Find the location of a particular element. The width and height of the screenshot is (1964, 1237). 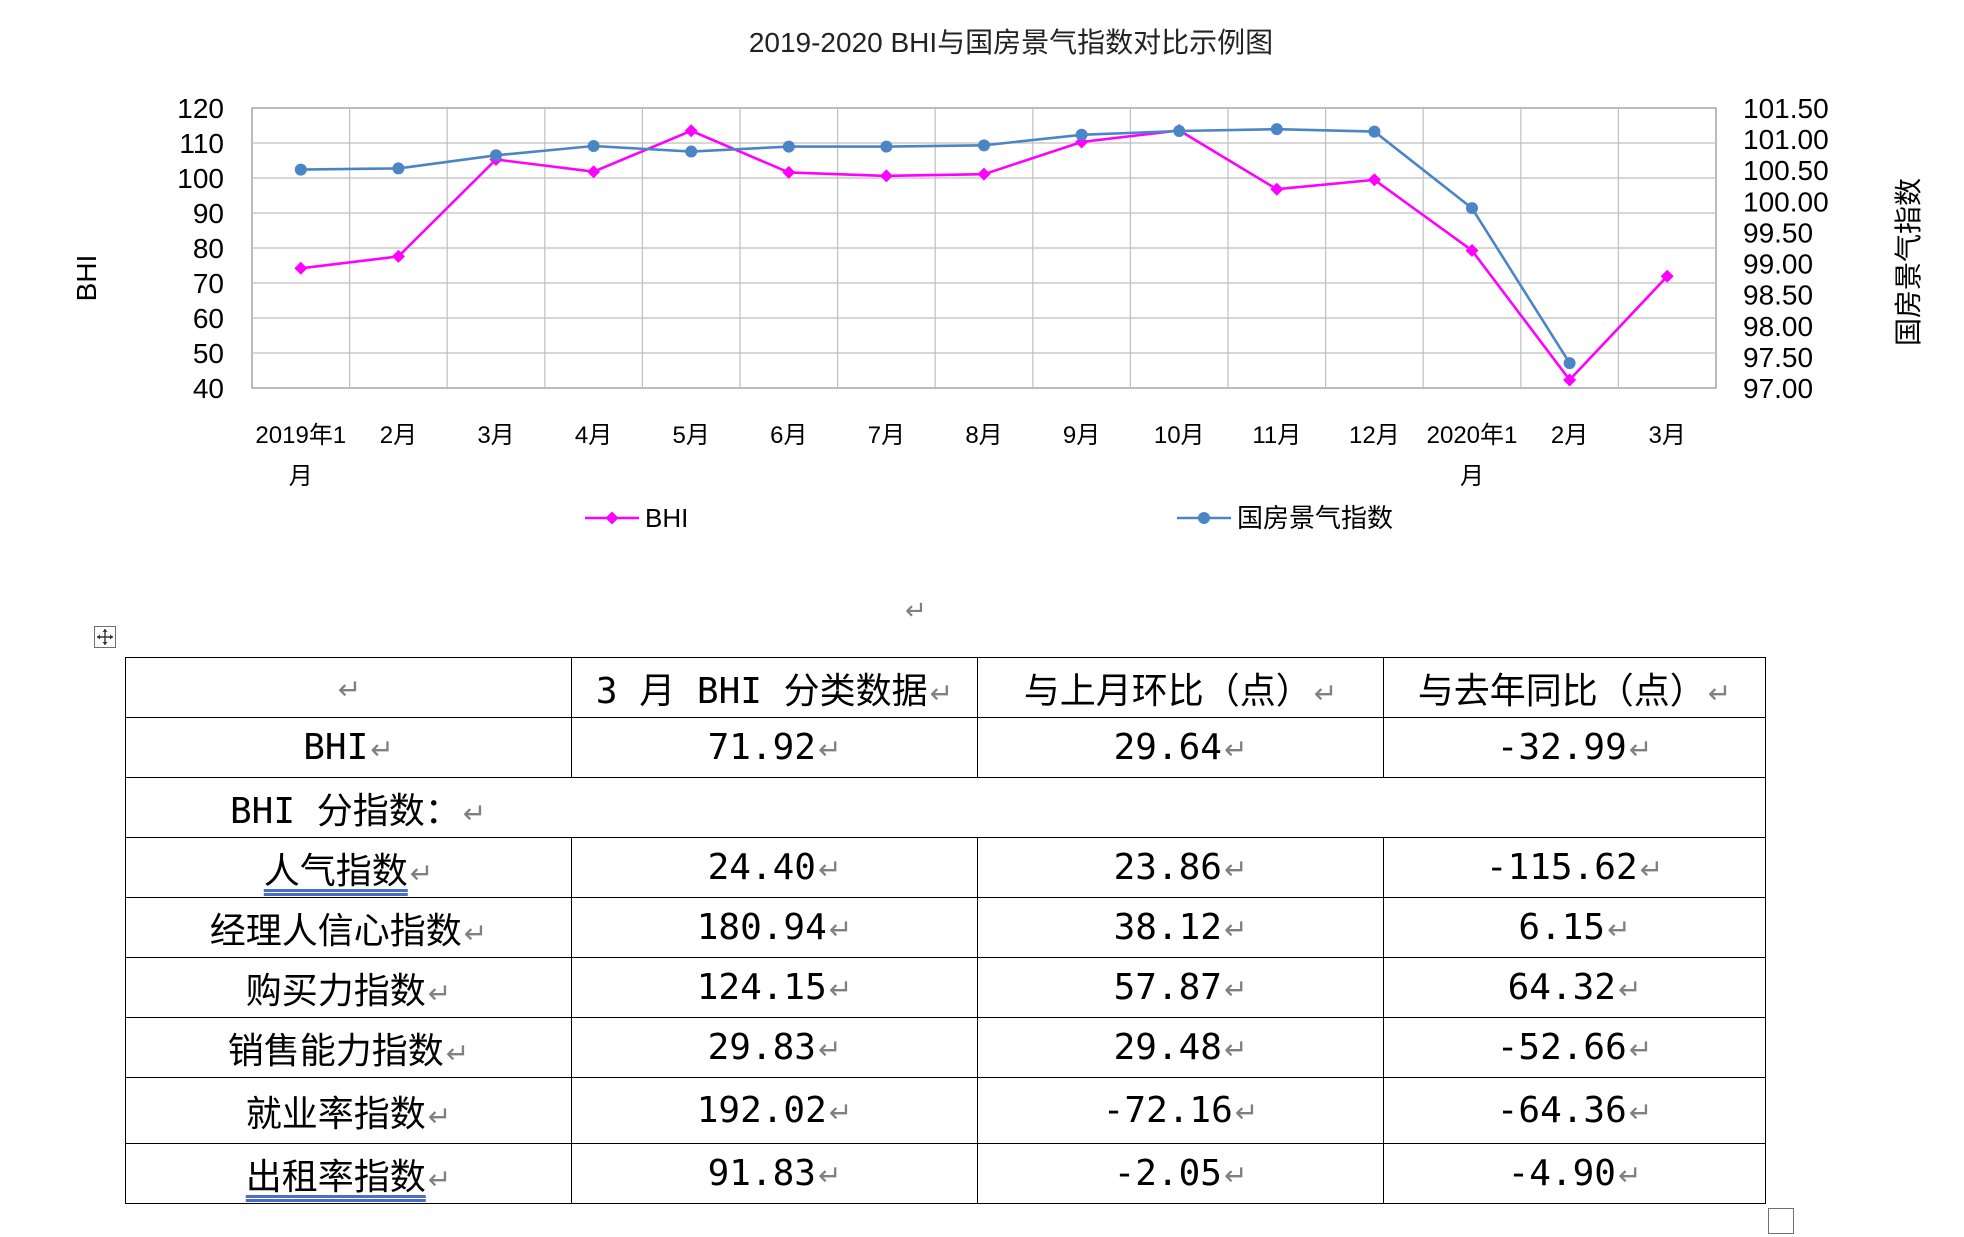

header-cell-empty: ↵ is located at coordinates (348, 687).